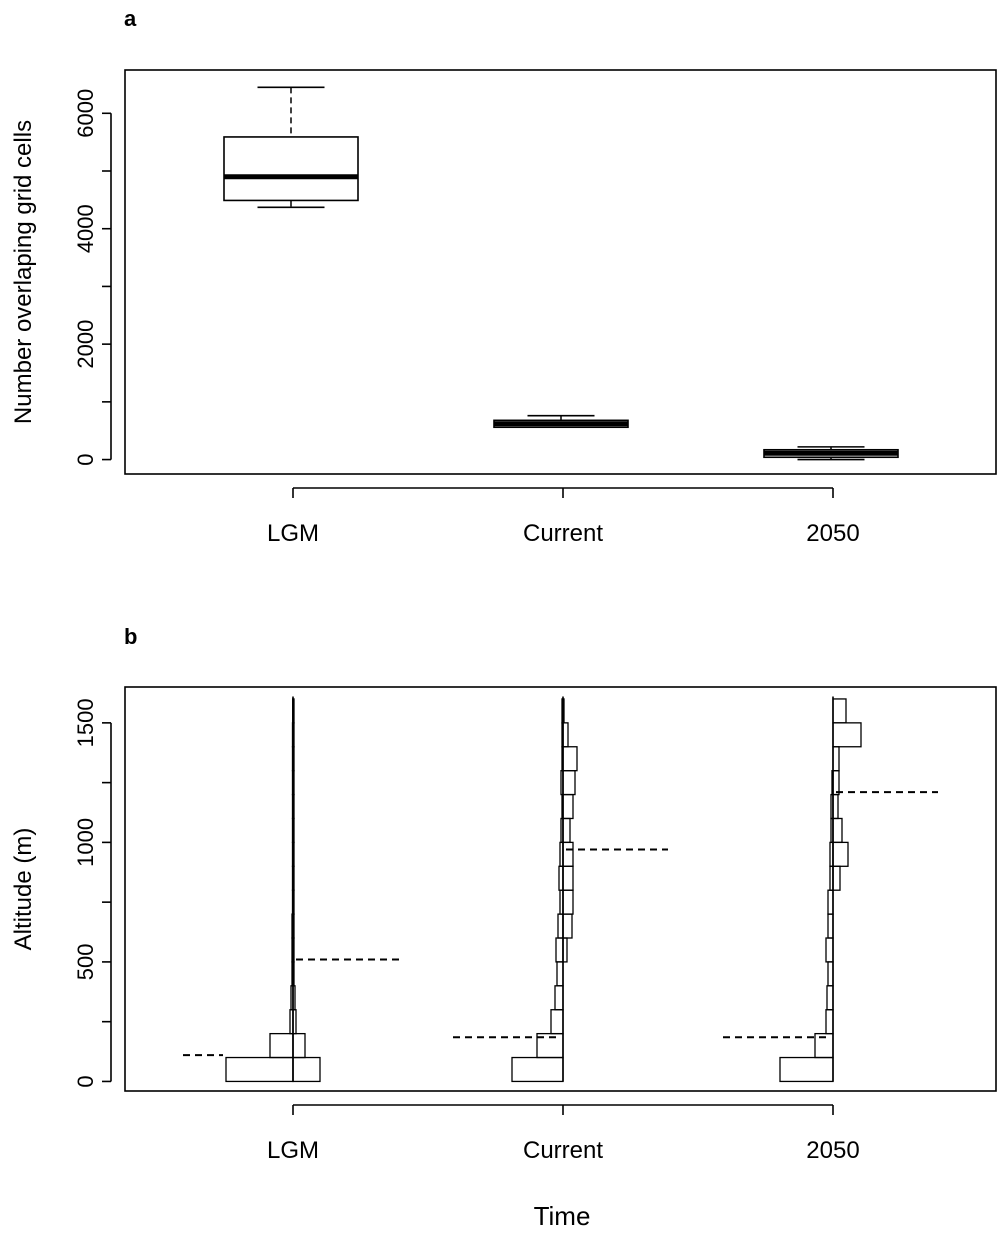 This screenshot has height=1241, width=1007. What do you see at coordinates (130, 18) in the screenshot?
I see `panel-letter-a: a` at bounding box center [130, 18].